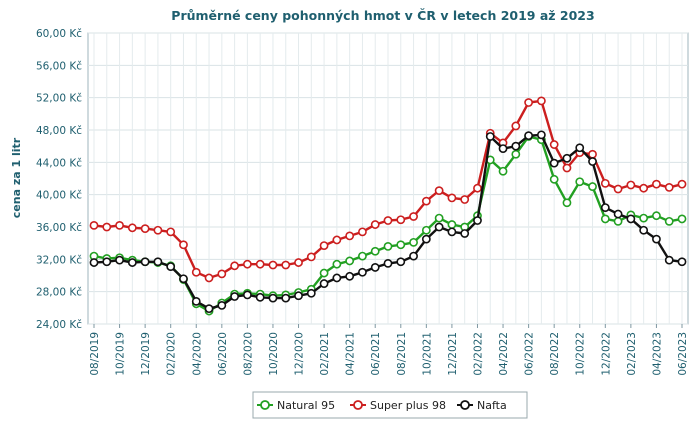 Image resolution: width=700 pixels, height=428 pixels. Describe the element at coordinates (398, 405) in the screenshot. I see `legend-item: Super plus 98` at that location.